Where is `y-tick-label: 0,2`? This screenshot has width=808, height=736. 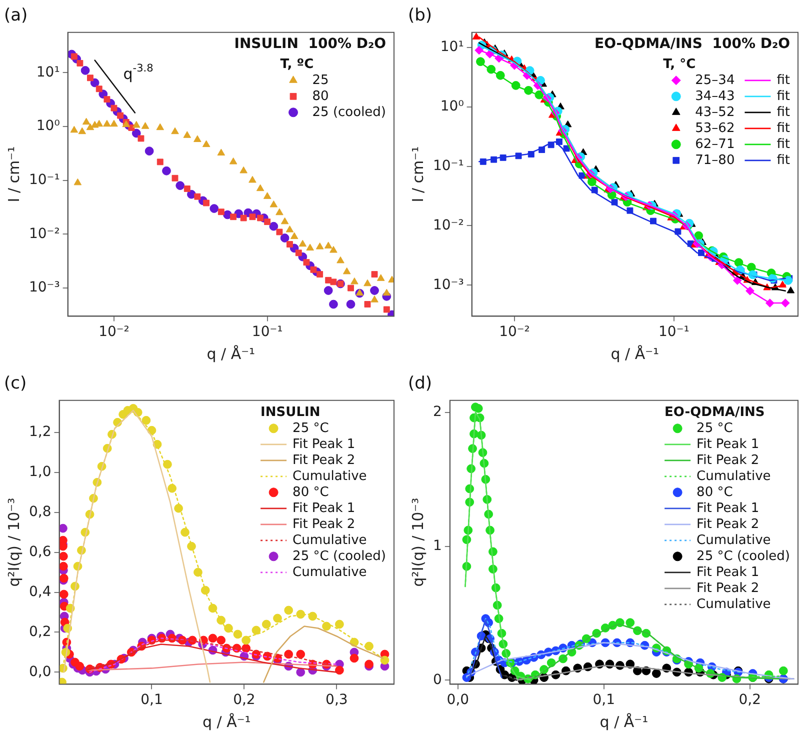
y-tick-label: 0,2 is located at coordinates (40, 632).